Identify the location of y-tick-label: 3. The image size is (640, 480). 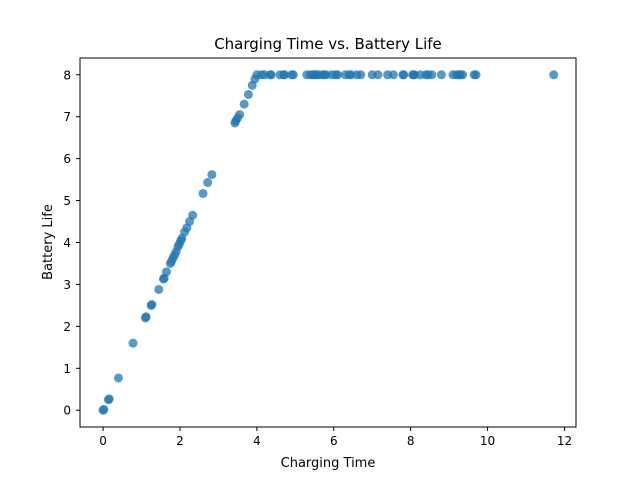
(67, 285).